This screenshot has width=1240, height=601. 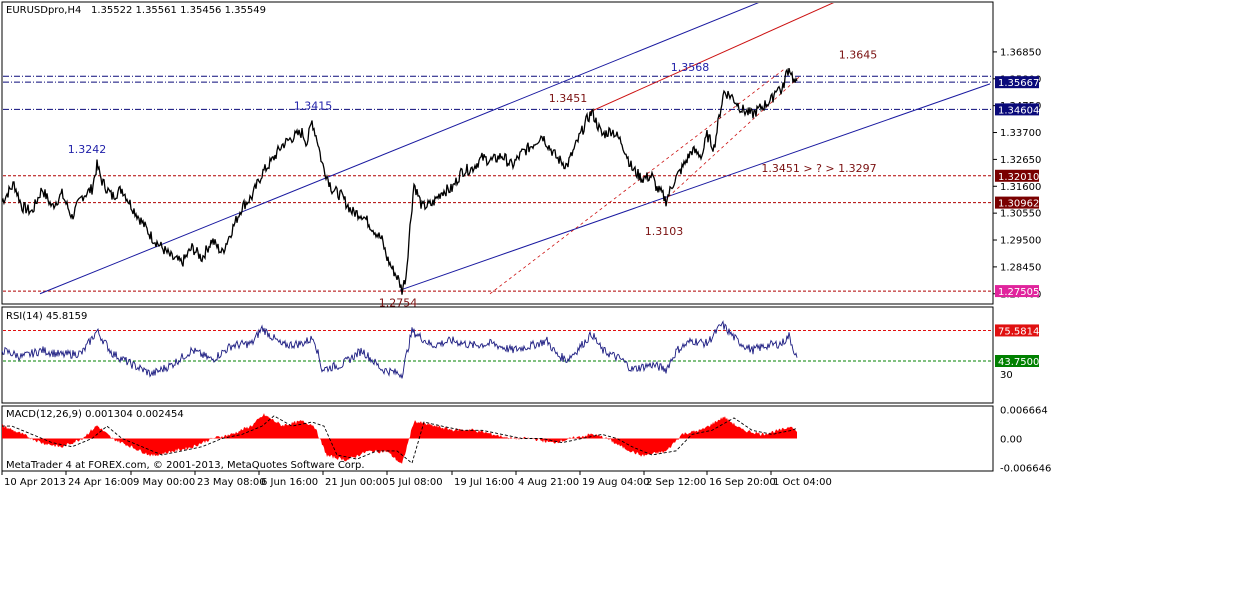 I want to click on x-tick-label: 19 Jul 16:00, so click(x=484, y=482).